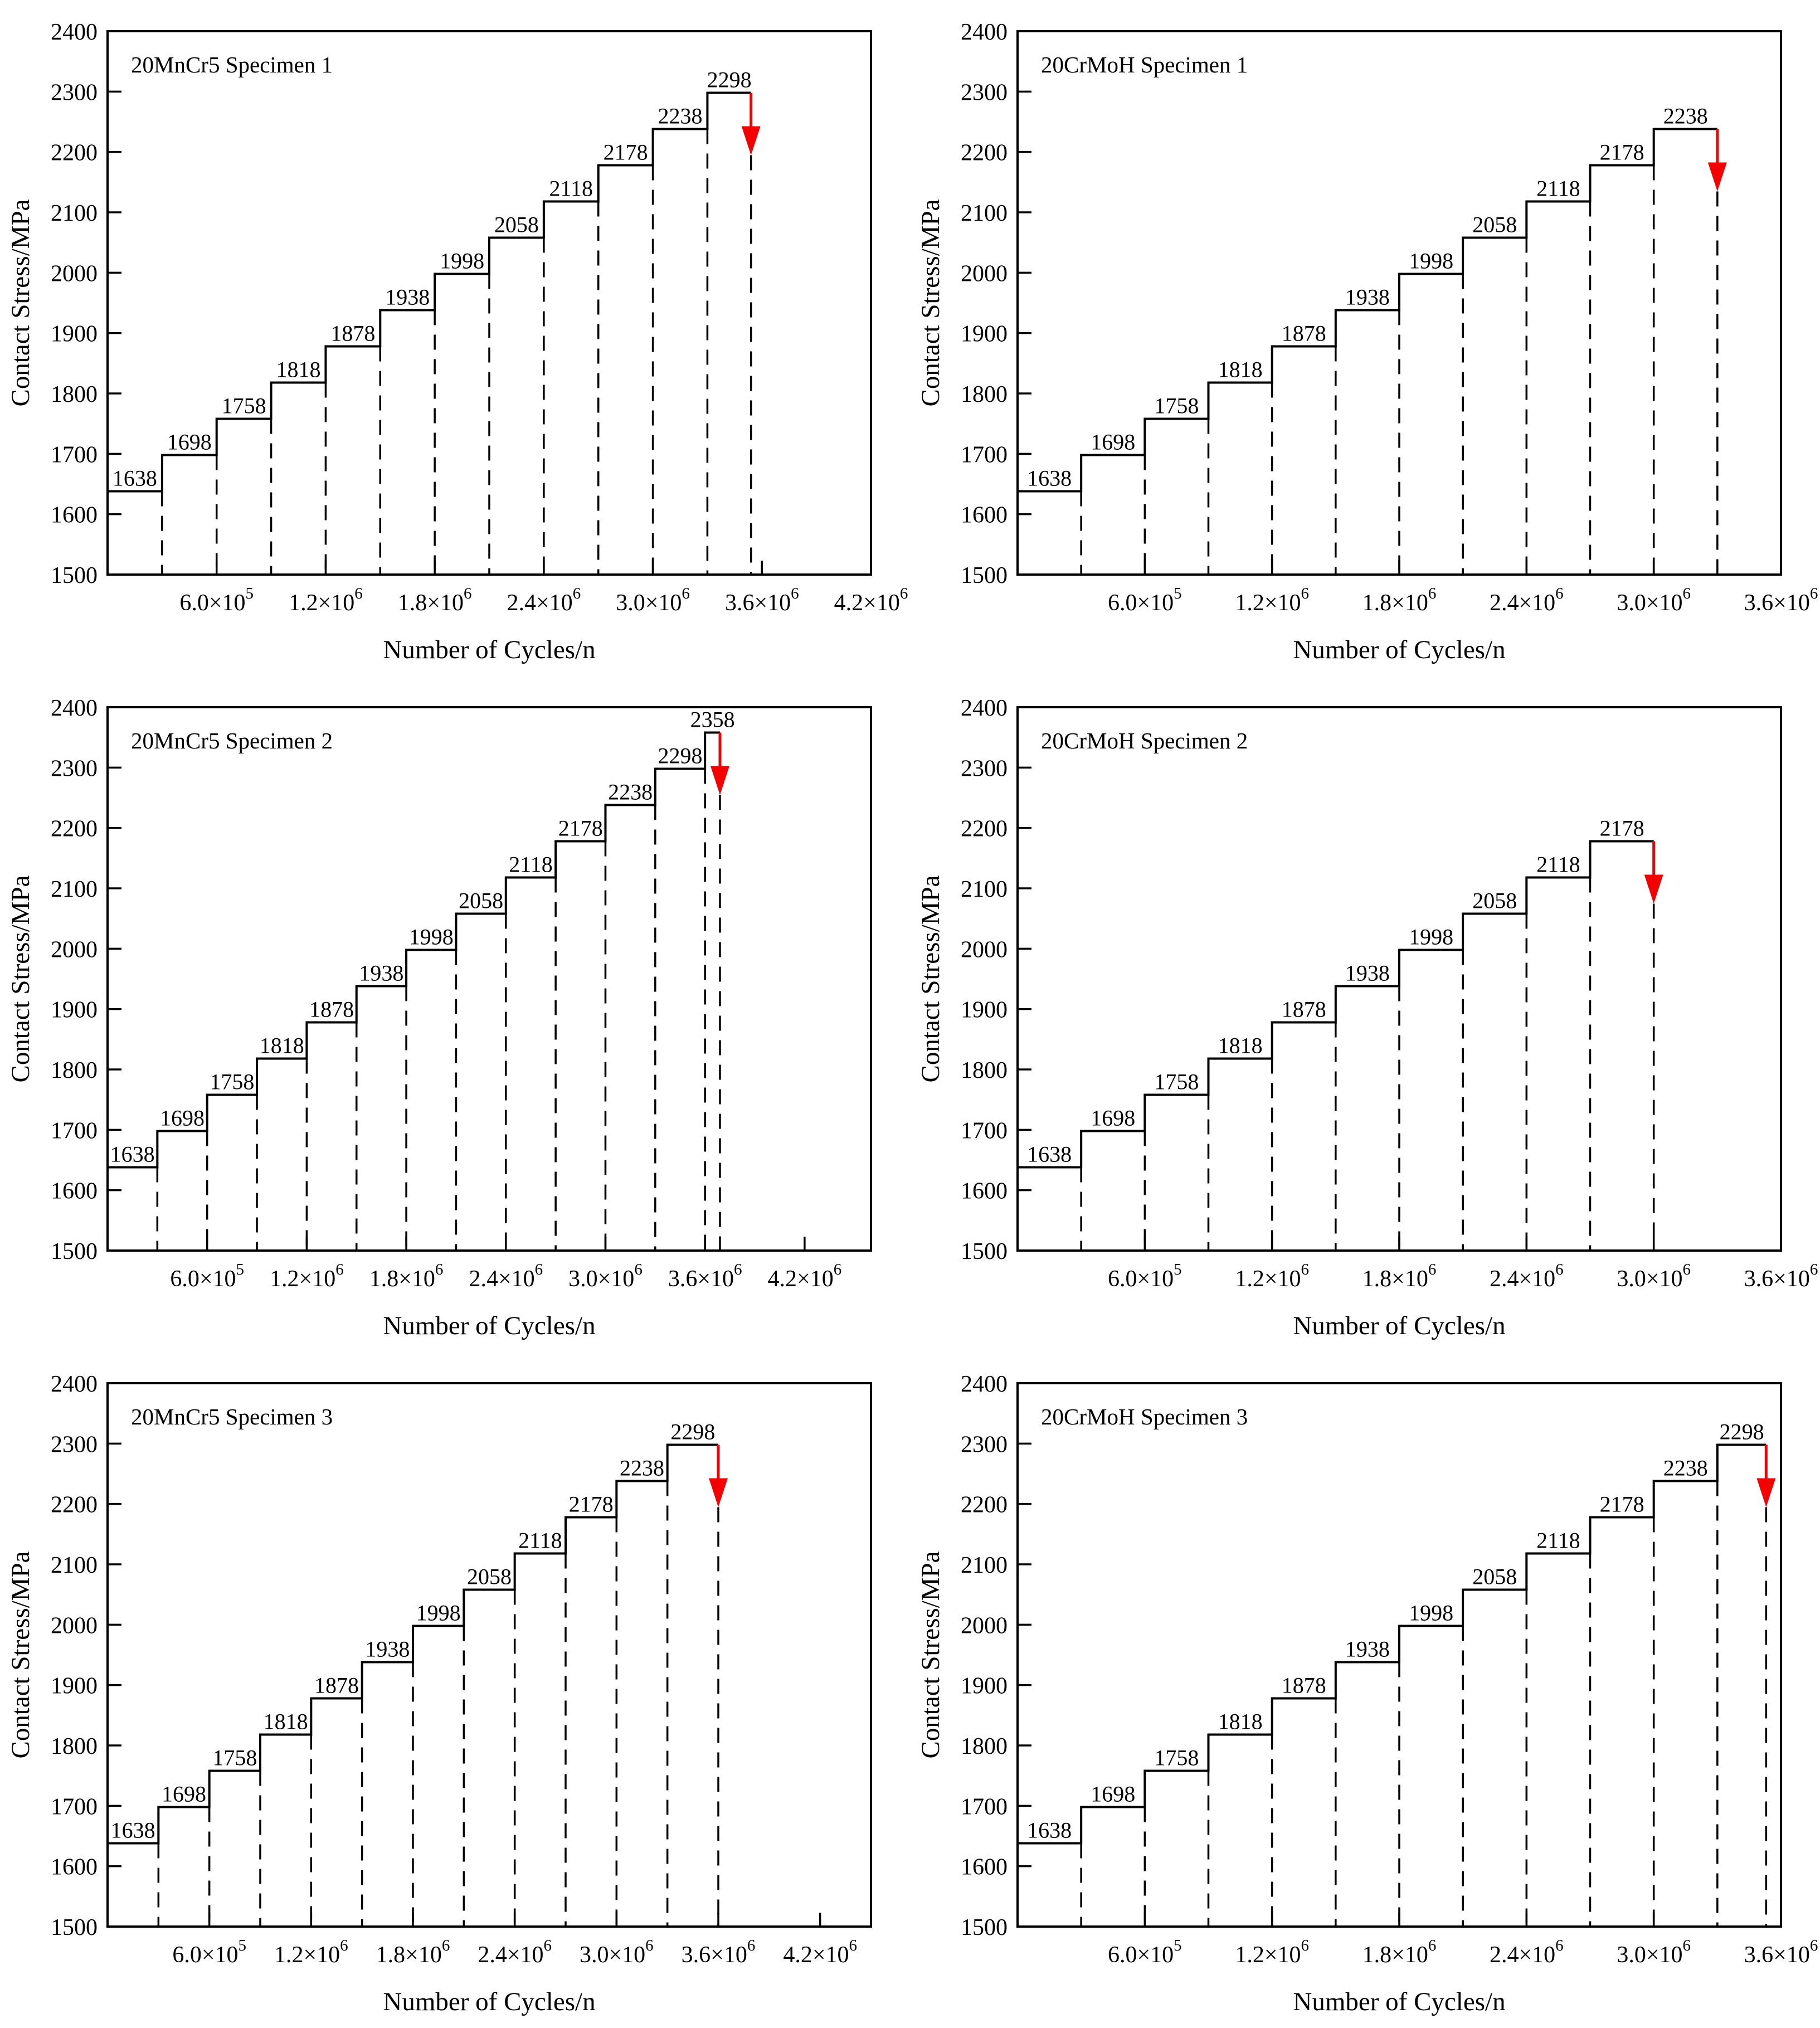 The height and width of the screenshot is (2028, 1820). What do you see at coordinates (1144, 64) in the screenshot?
I see `plot-title: 20CrMoH Specimen 1` at bounding box center [1144, 64].